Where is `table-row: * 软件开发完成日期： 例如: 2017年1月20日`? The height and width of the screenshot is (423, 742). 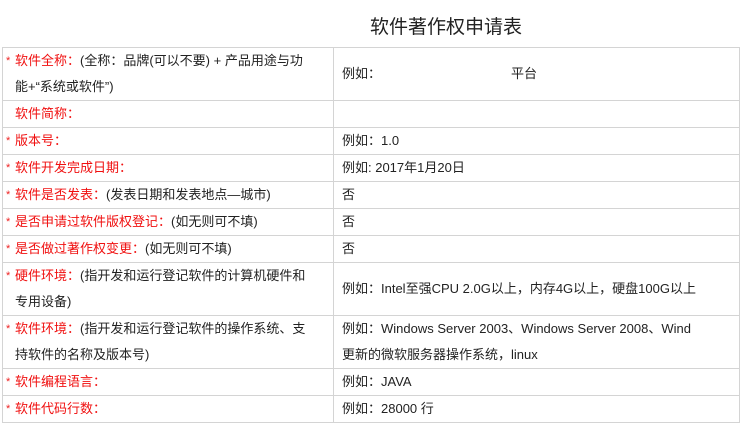 table-row: * 软件开发完成日期： 例如: 2017年1月20日 is located at coordinates (371, 168).